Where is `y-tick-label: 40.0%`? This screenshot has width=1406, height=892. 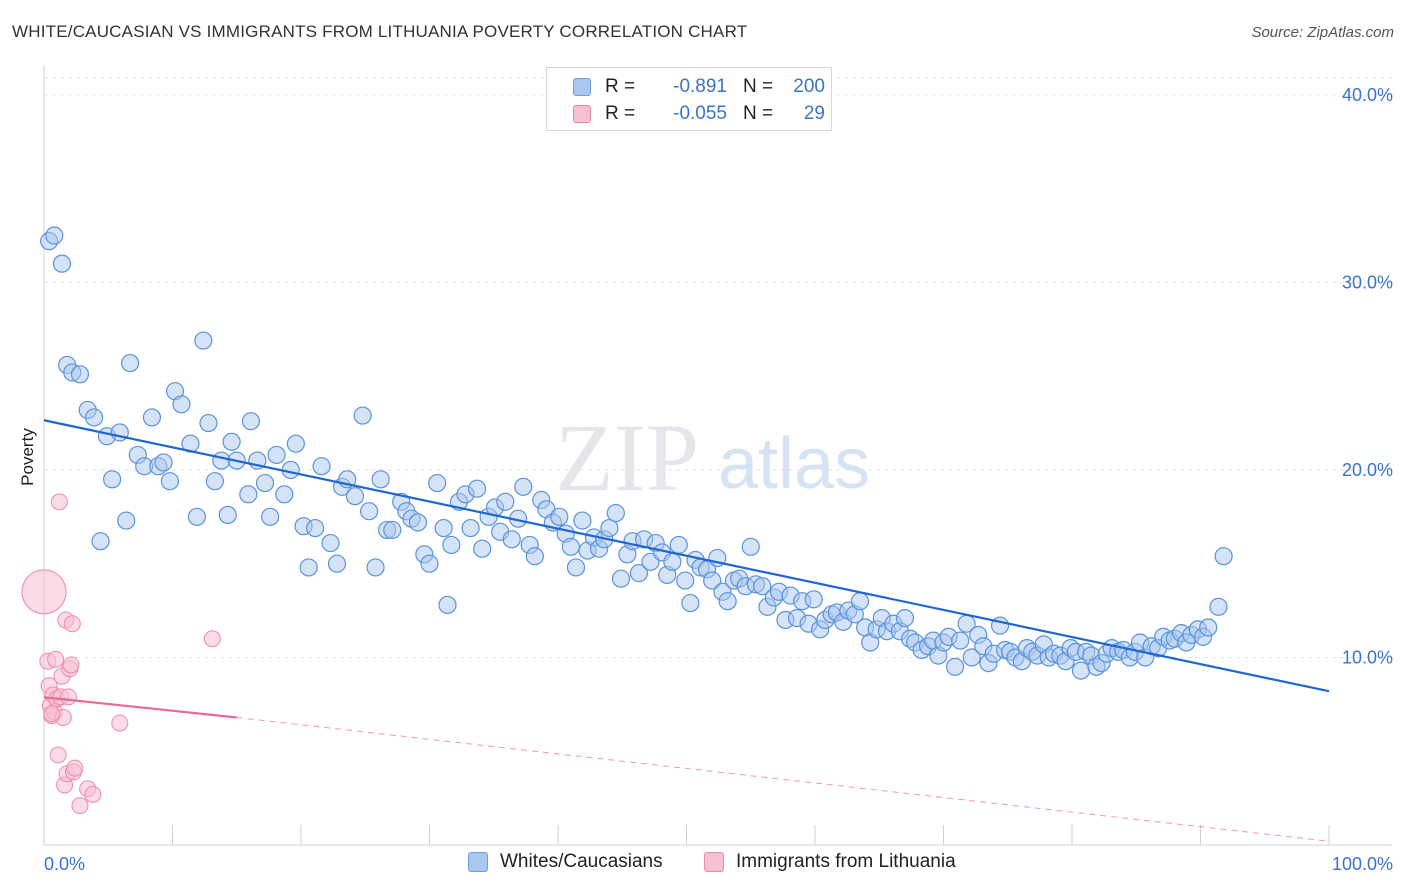
y-tick-label: 40.0% is located at coordinates (1367, 95).